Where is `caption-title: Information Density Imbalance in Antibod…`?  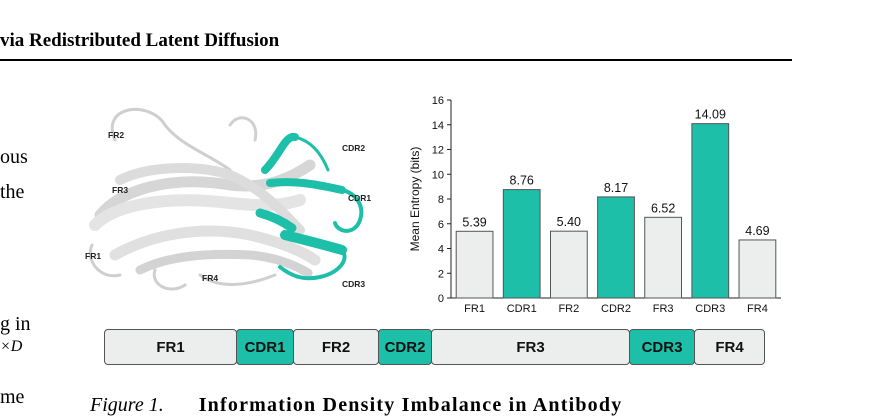 caption-title: Information Density Imbalance in Antibod… is located at coordinates (410, 405).